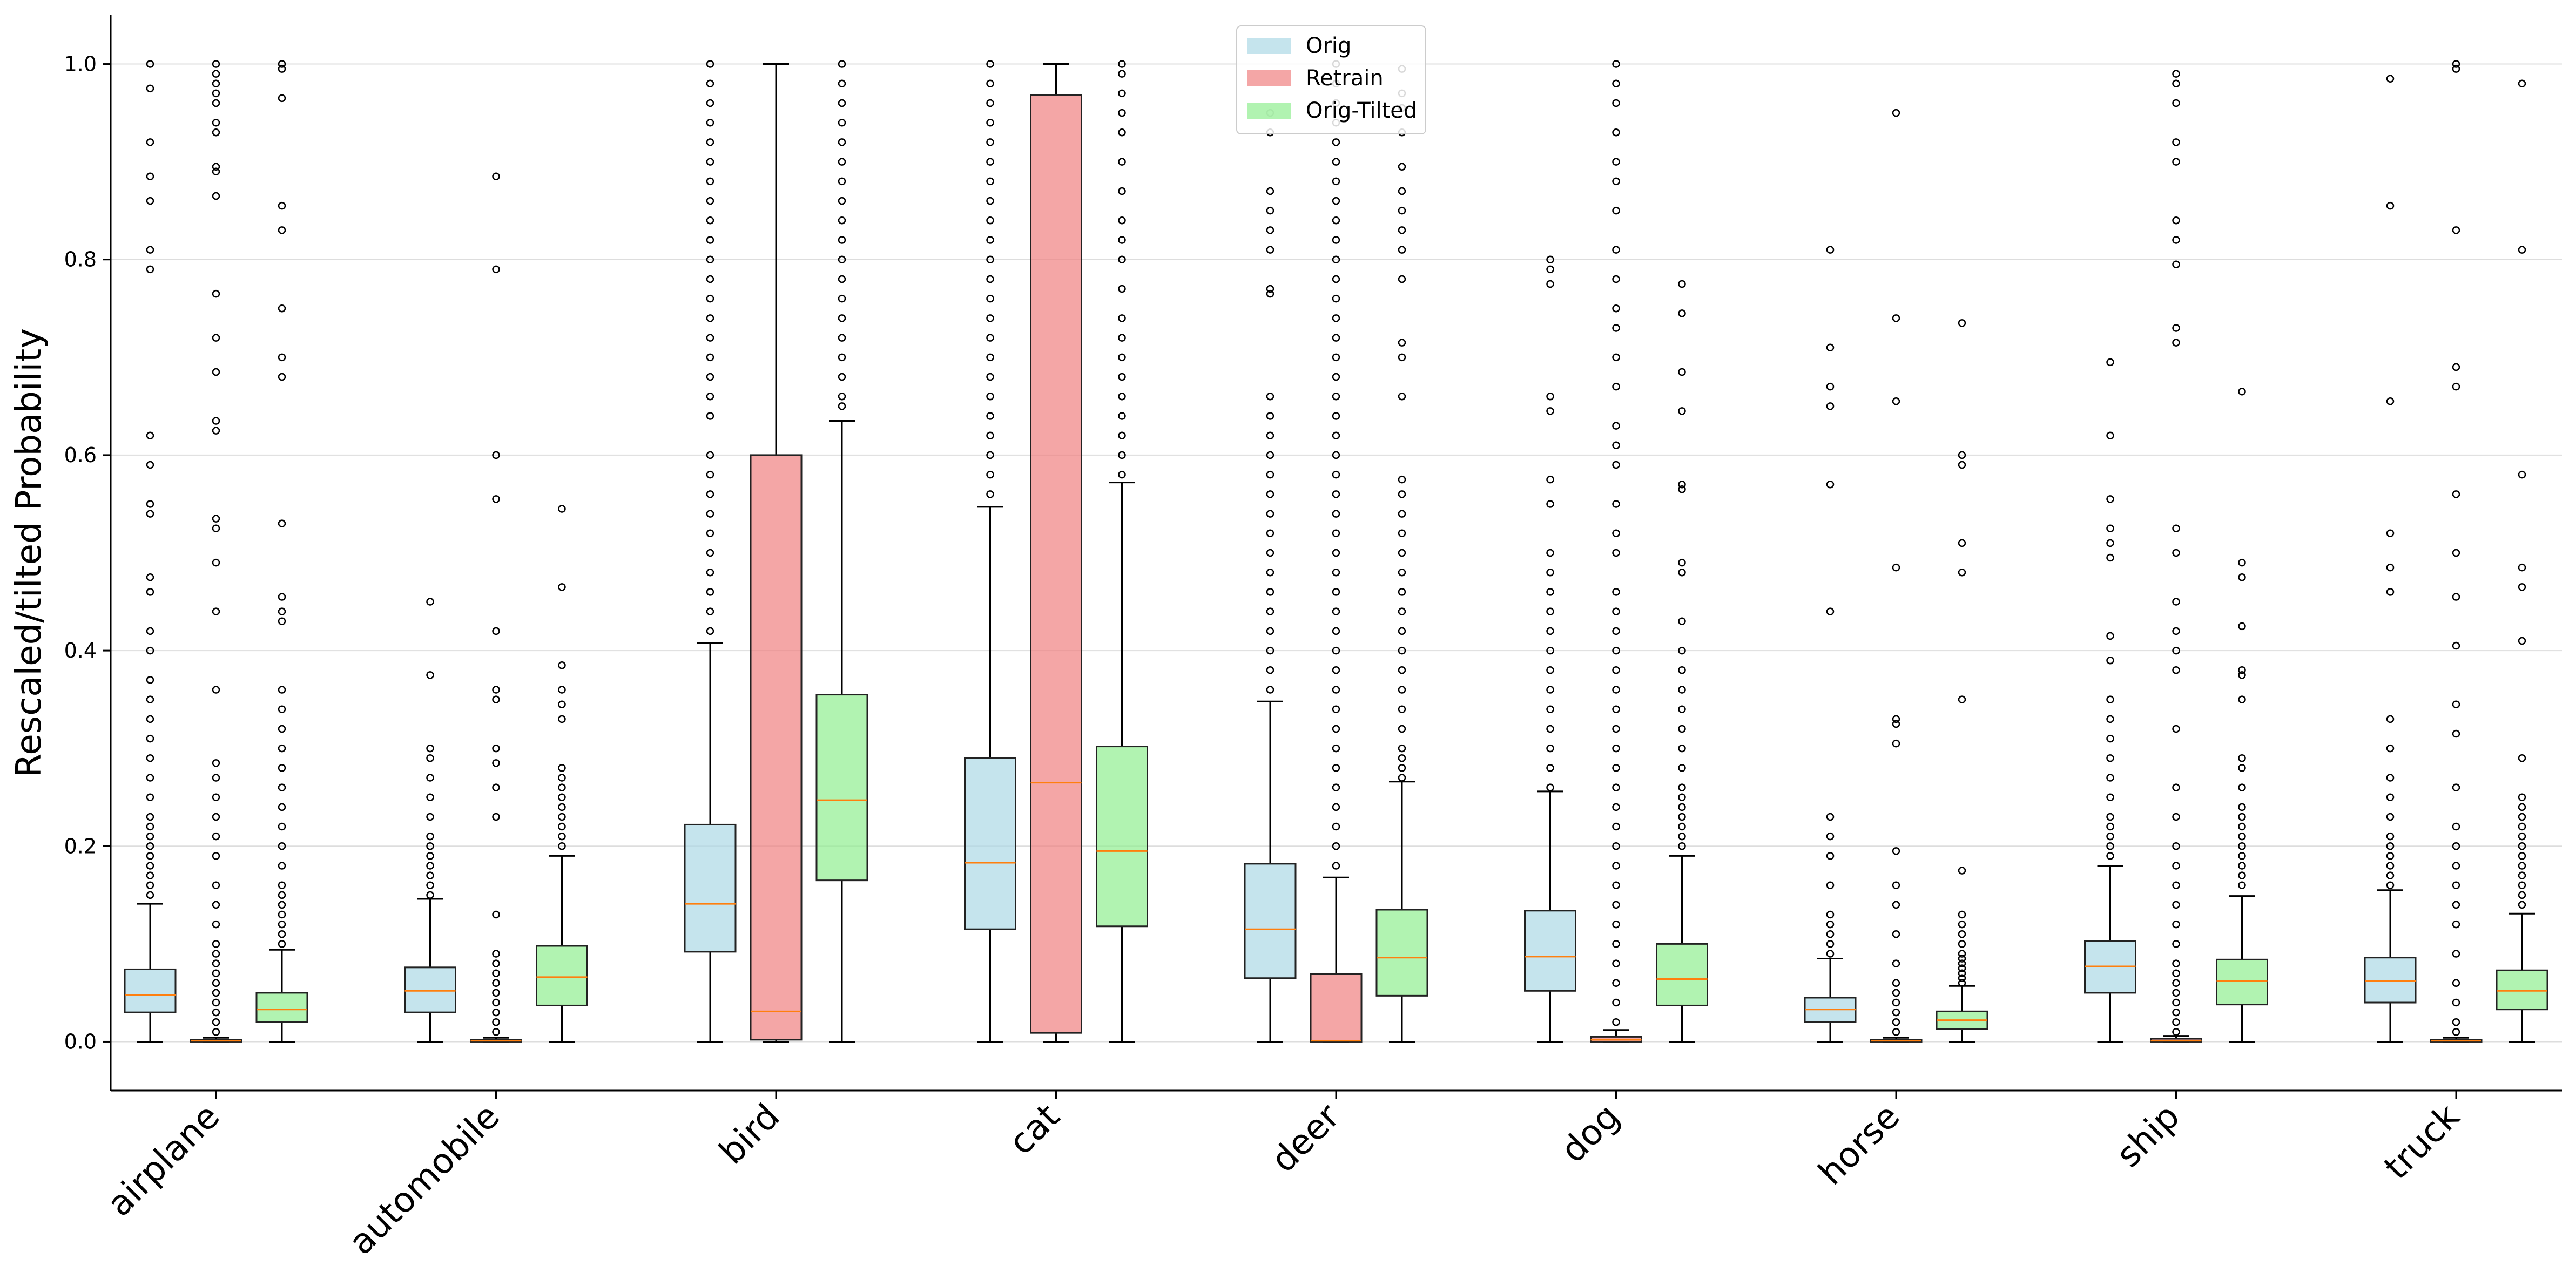  I want to click on legend-swatch-retrain, so click(1269, 78).